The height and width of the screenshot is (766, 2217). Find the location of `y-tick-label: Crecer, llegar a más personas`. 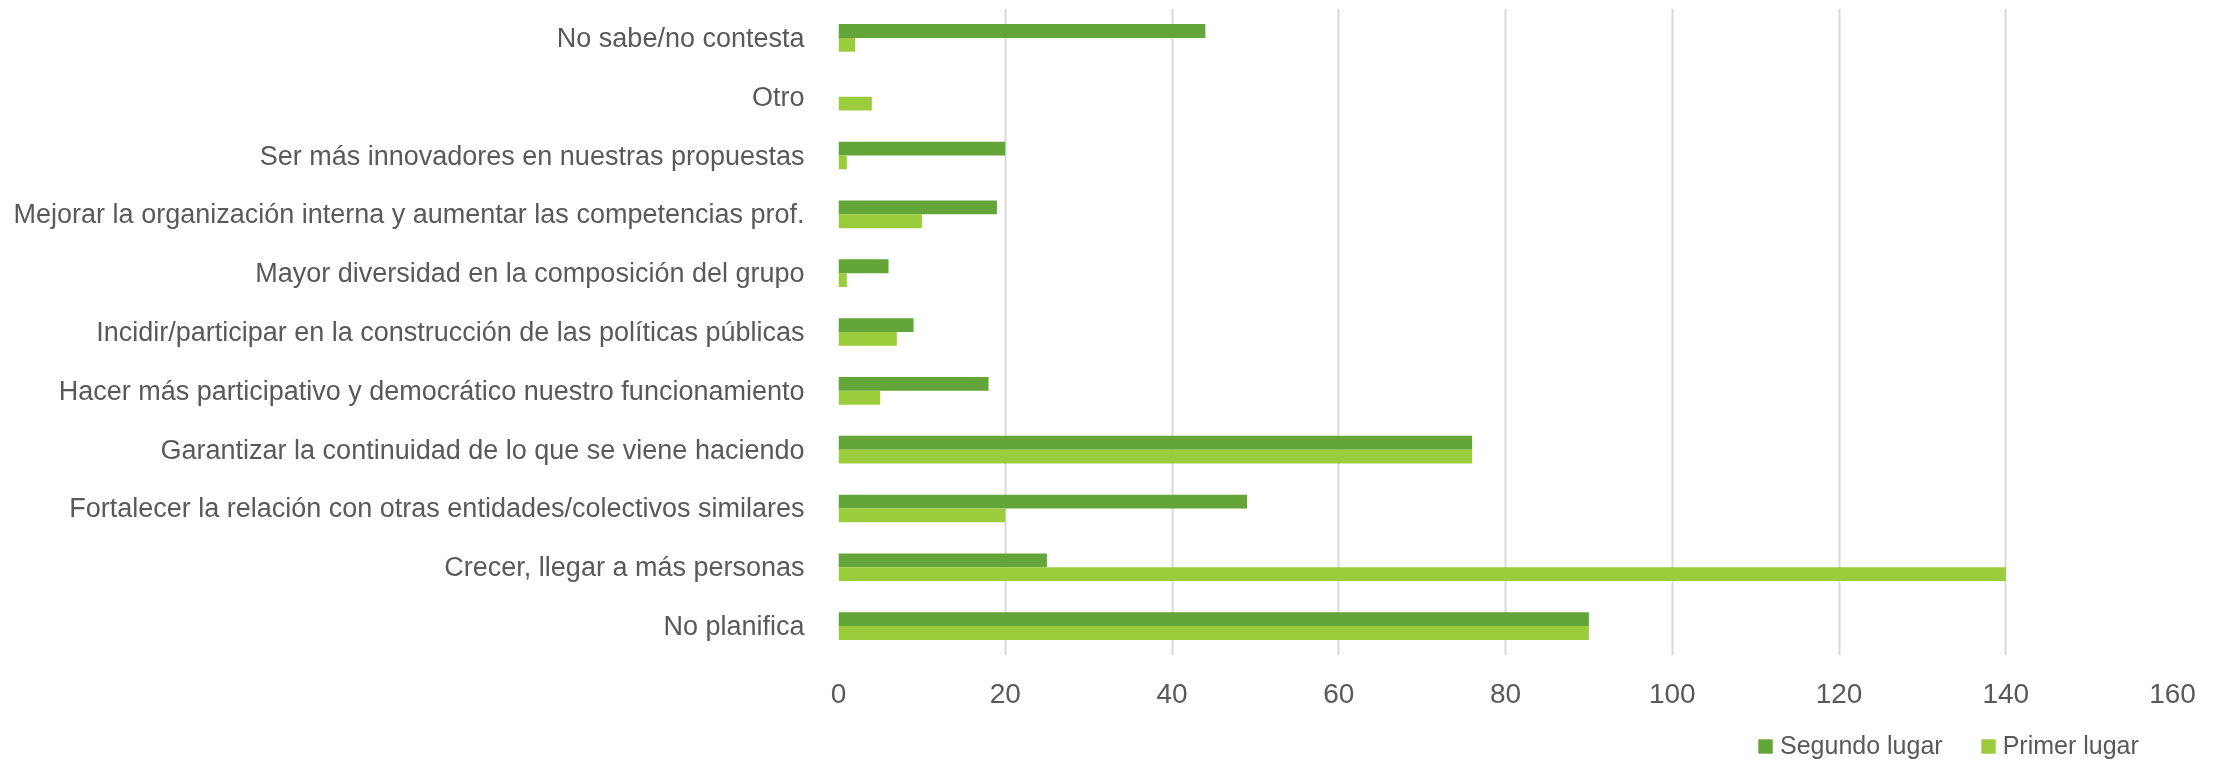

y-tick-label: Crecer, llegar a más personas is located at coordinates (624, 567).